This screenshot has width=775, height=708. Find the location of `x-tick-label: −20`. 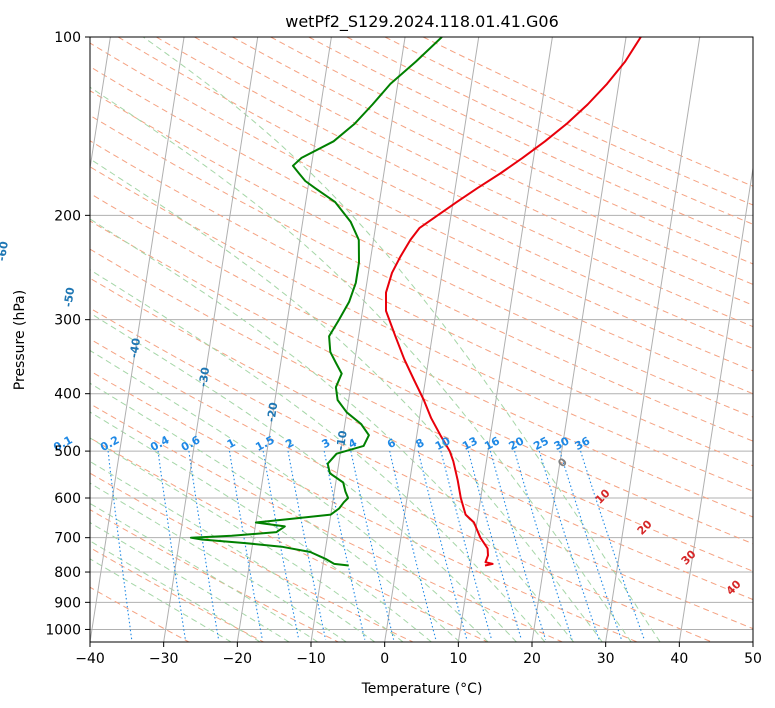

x-tick-label: −20 is located at coordinates (238, 659).